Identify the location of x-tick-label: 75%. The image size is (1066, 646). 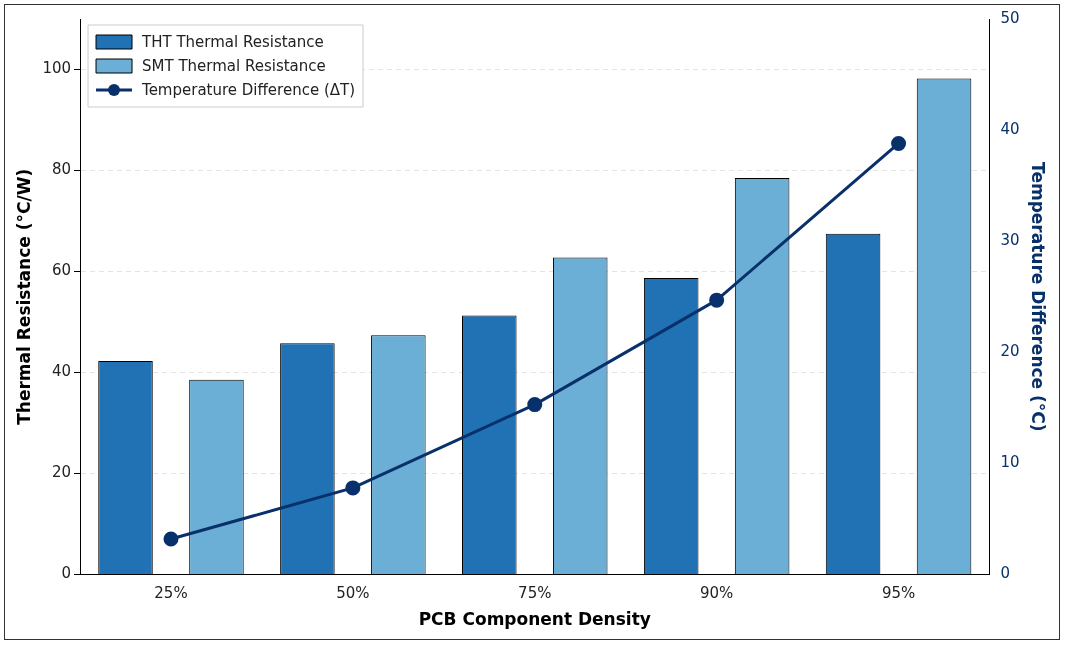
(535, 593).